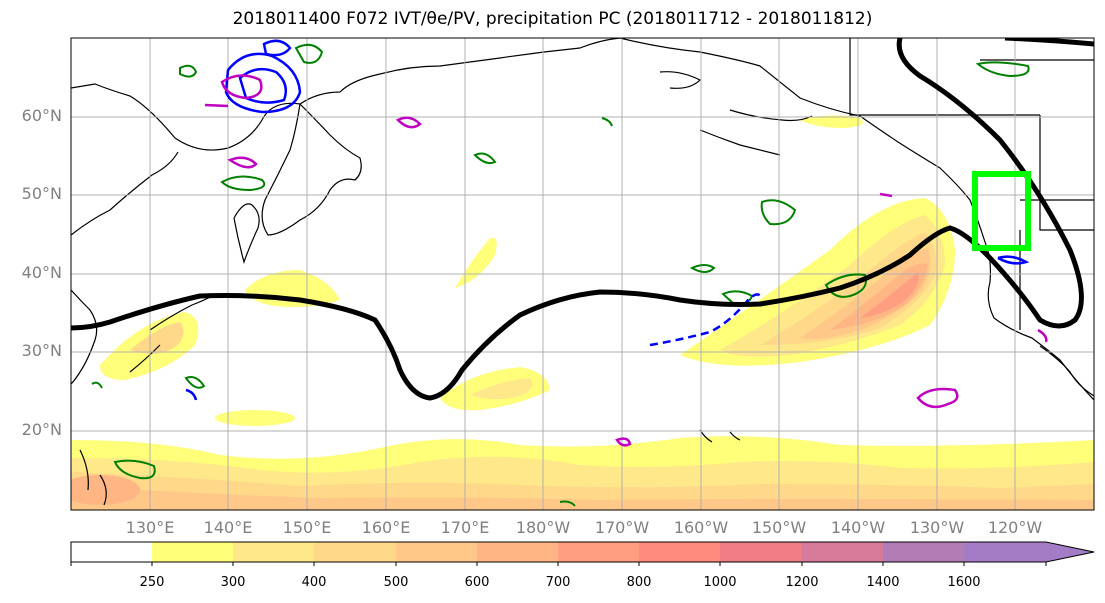 The image size is (1105, 603). Describe the element at coordinates (802, 582) in the screenshot. I see `colorbar-tick-label: 1200` at that location.